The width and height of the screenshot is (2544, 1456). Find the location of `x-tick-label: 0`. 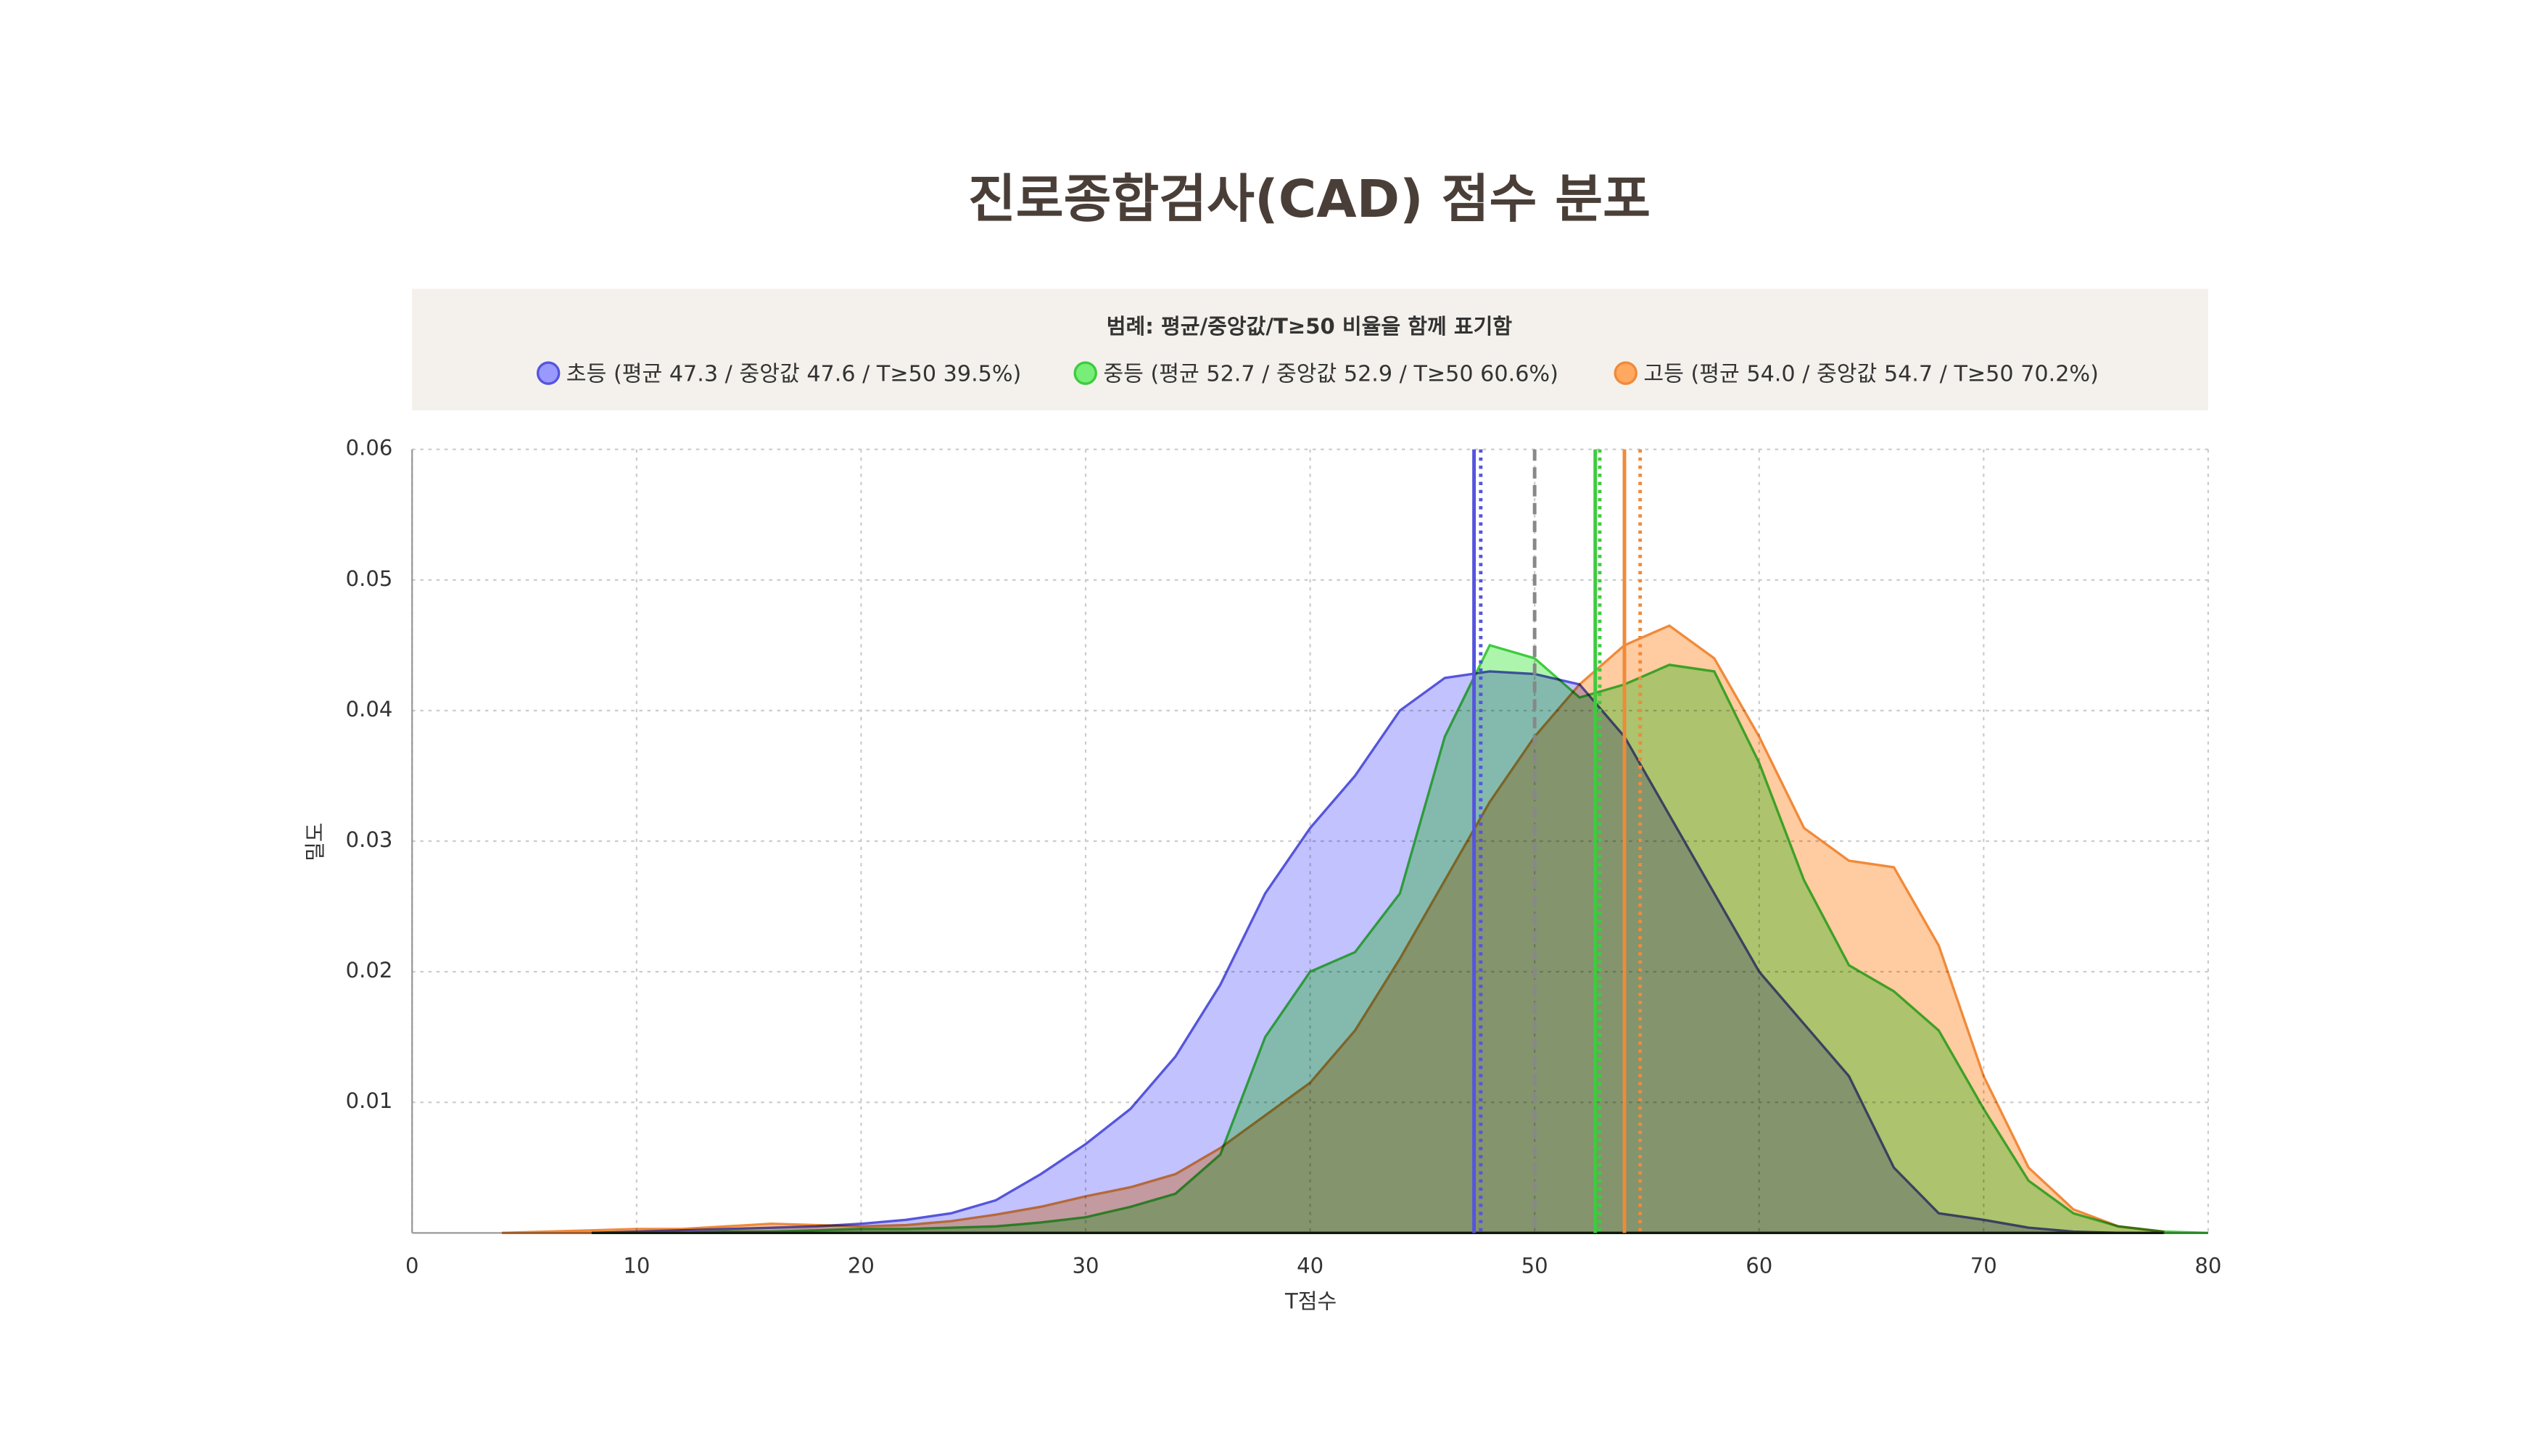

x-tick-label: 0 is located at coordinates (412, 1265).